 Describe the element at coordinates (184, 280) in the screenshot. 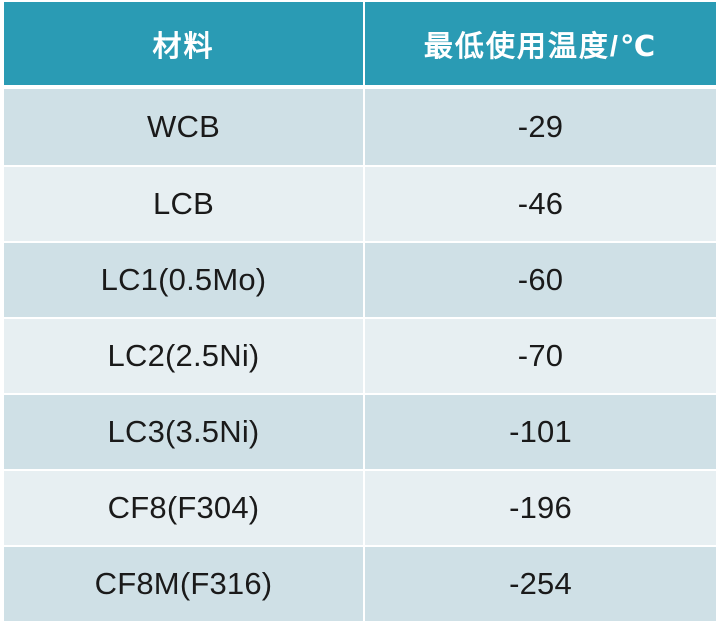

I see `material-cell: LC1(0.5Mo)` at that location.